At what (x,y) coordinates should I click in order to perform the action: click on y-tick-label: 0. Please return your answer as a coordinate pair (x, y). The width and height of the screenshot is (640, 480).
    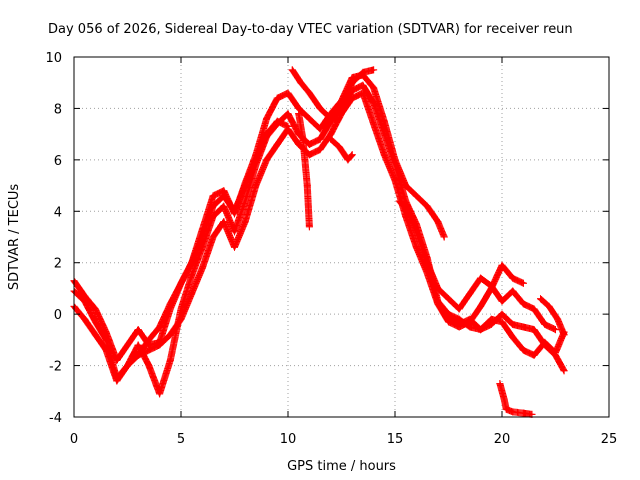
    Looking at the image, I should click on (58, 315).